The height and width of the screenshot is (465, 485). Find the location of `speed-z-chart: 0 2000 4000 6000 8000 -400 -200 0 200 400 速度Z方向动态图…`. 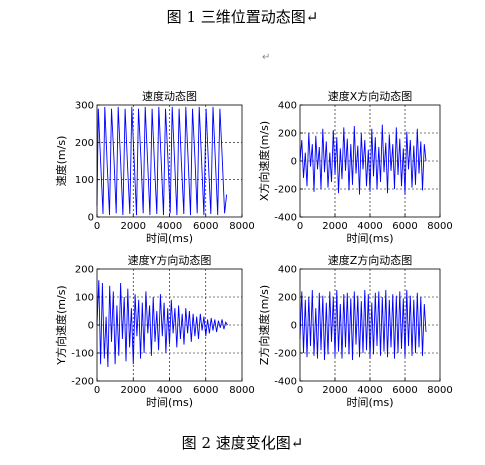

speed-z-chart: 0 2000 4000 6000 8000 -400 -200 0 200 400 速度Z方向动态图… is located at coordinates (355, 331).